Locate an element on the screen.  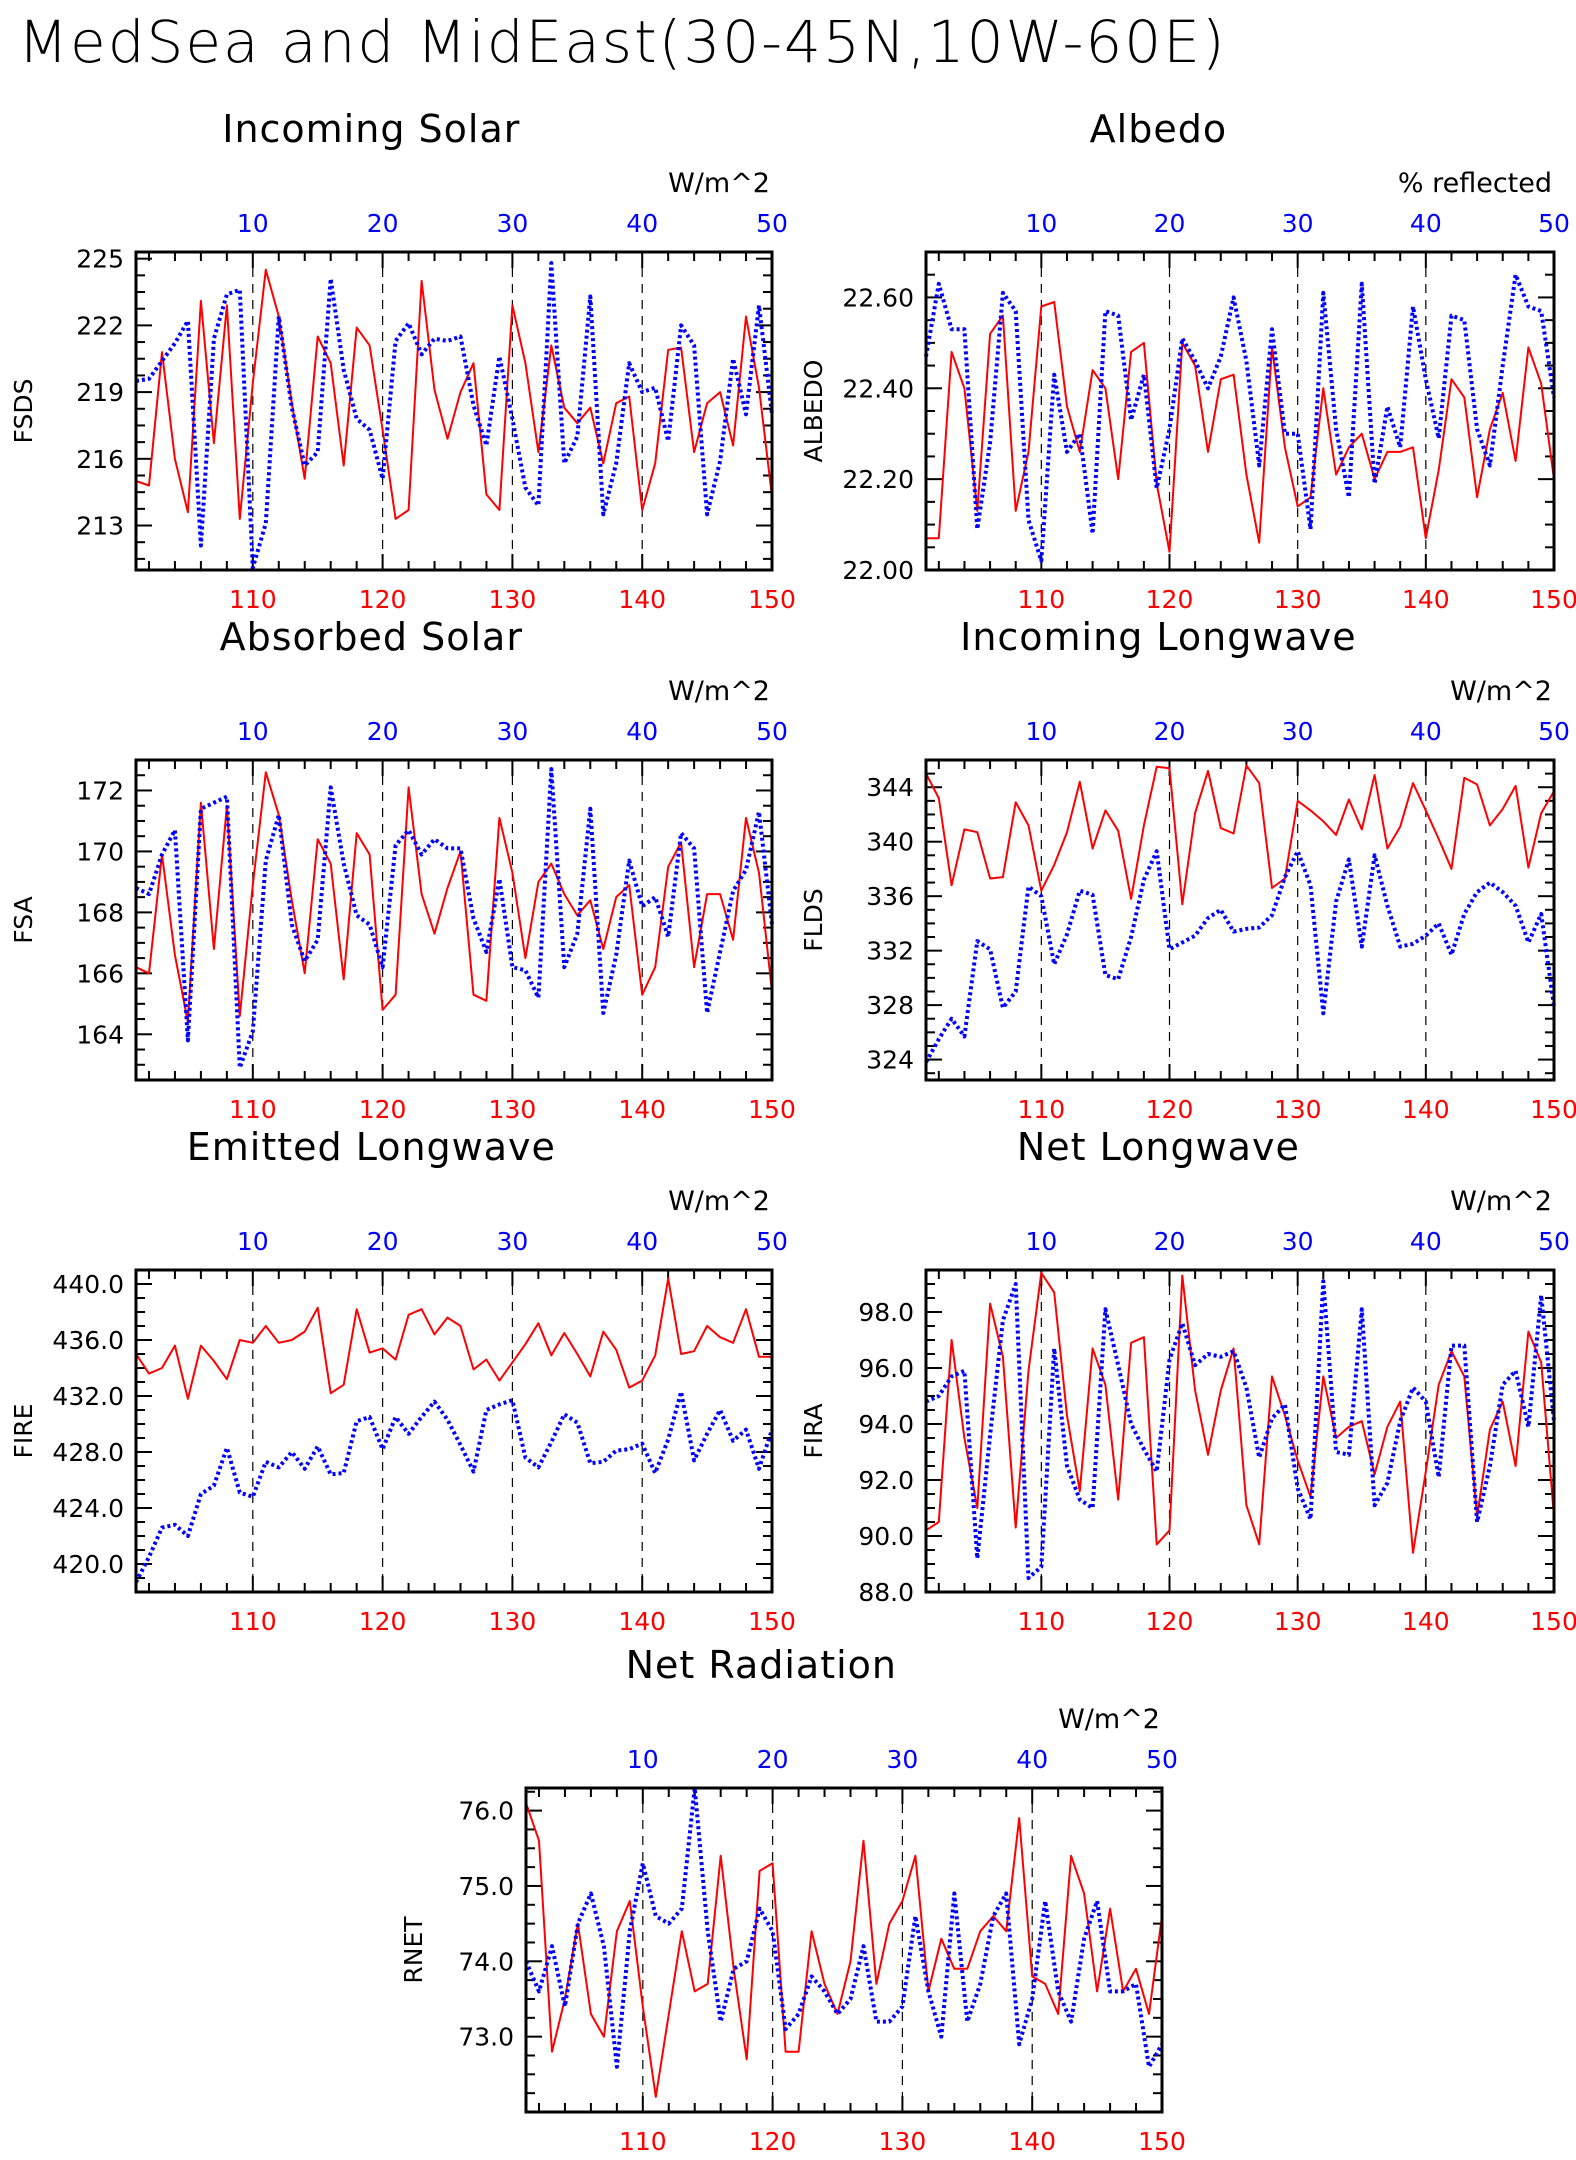
y-axis-label: FIRE is located at coordinates (23, 1431).